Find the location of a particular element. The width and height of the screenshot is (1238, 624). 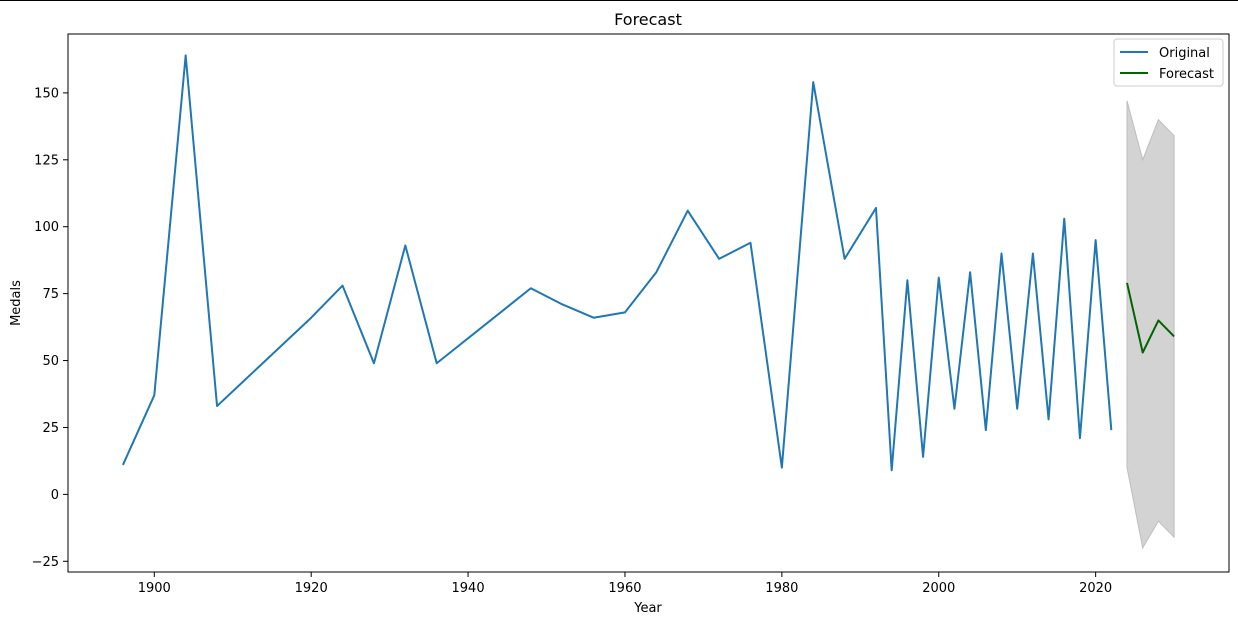

legend-label-original: Original is located at coordinates (1184, 53).